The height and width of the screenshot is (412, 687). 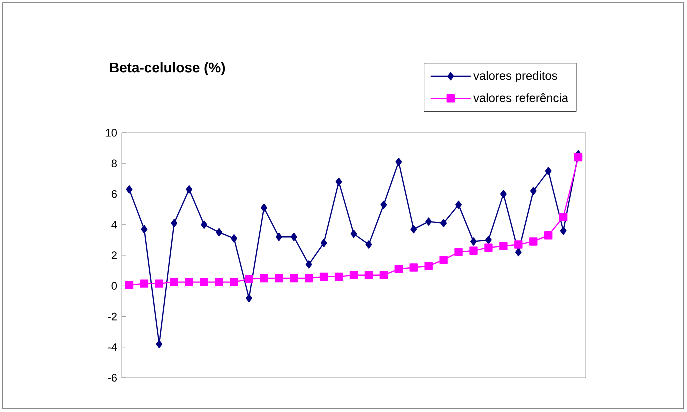 What do you see at coordinates (112, 378) in the screenshot?
I see `y-tick-label: -6` at bounding box center [112, 378].